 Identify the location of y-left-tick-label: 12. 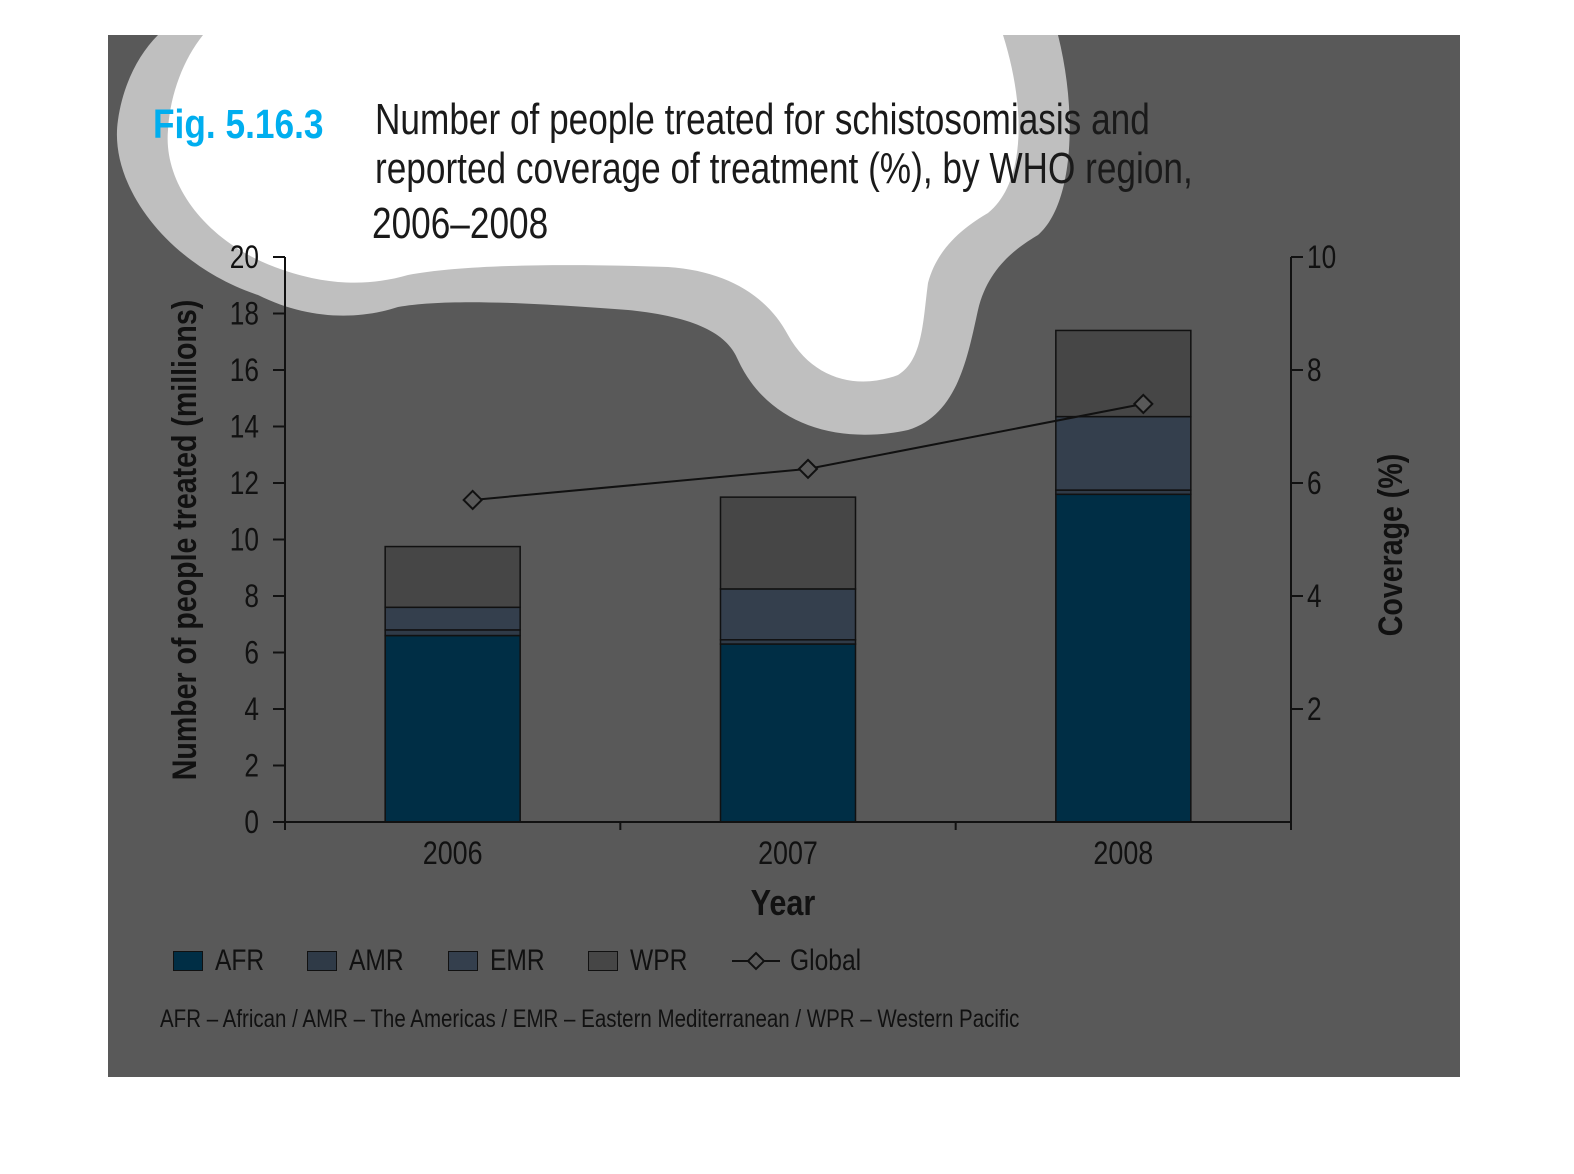
(244, 484).